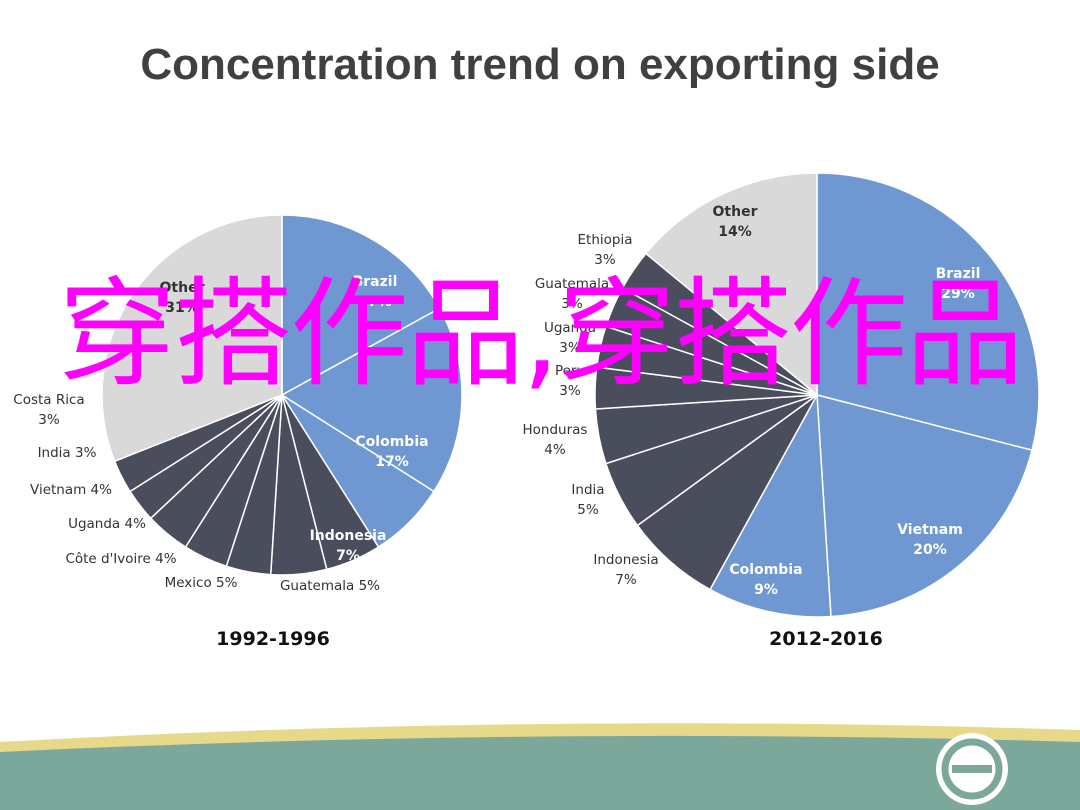  I want to click on slice-label-ethiopia: Ethiopia 3%, so click(605, 250).